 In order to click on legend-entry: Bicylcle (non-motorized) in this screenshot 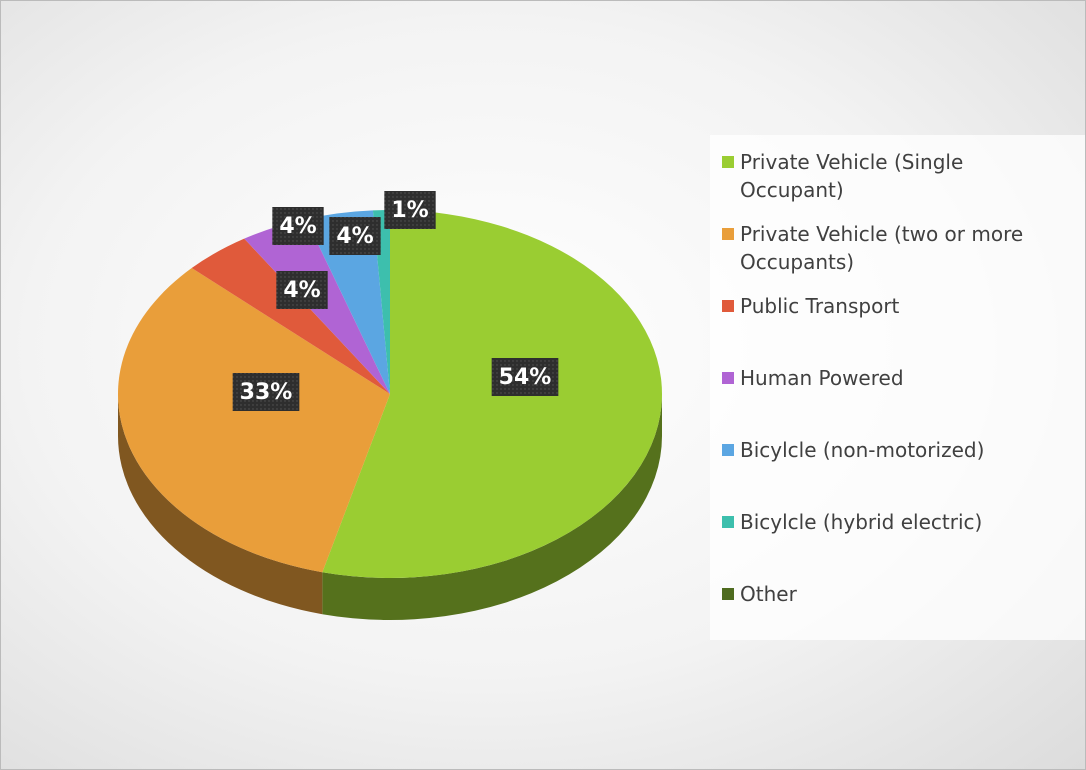, I will do `click(897, 472)`.